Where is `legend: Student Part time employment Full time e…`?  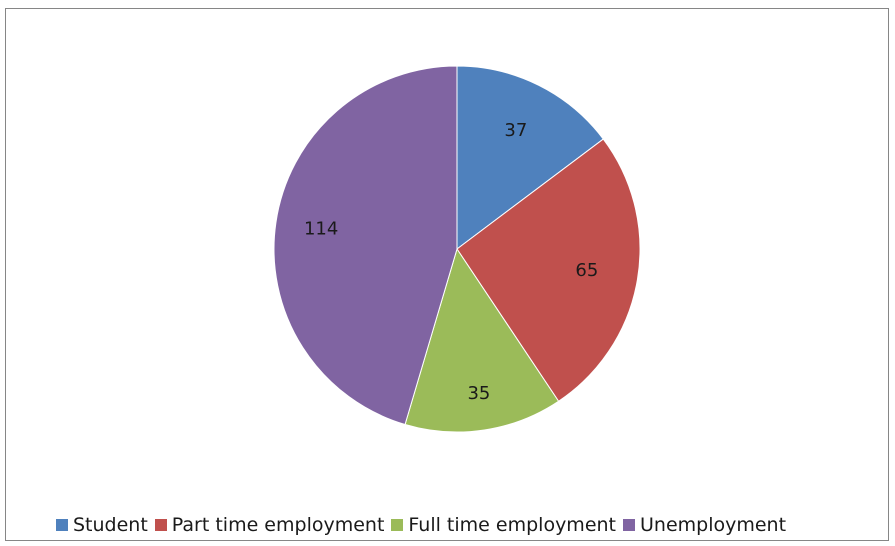 legend: Student Part time employment Full time e… is located at coordinates (424, 525).